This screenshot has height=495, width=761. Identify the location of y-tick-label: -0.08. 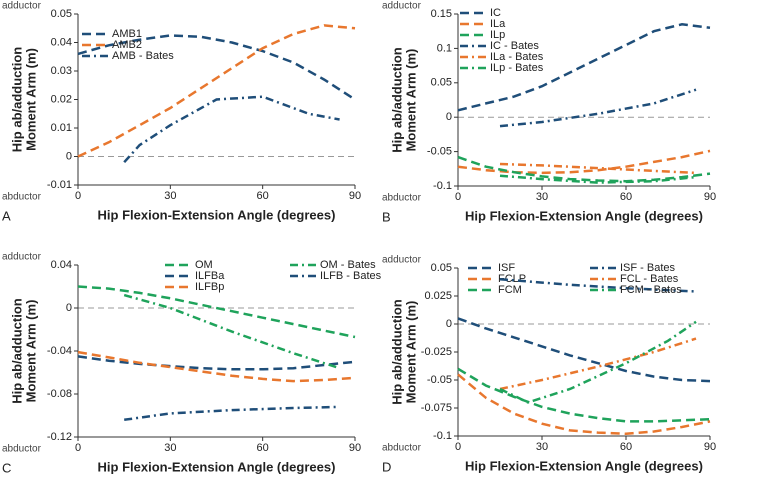
(59, 394).